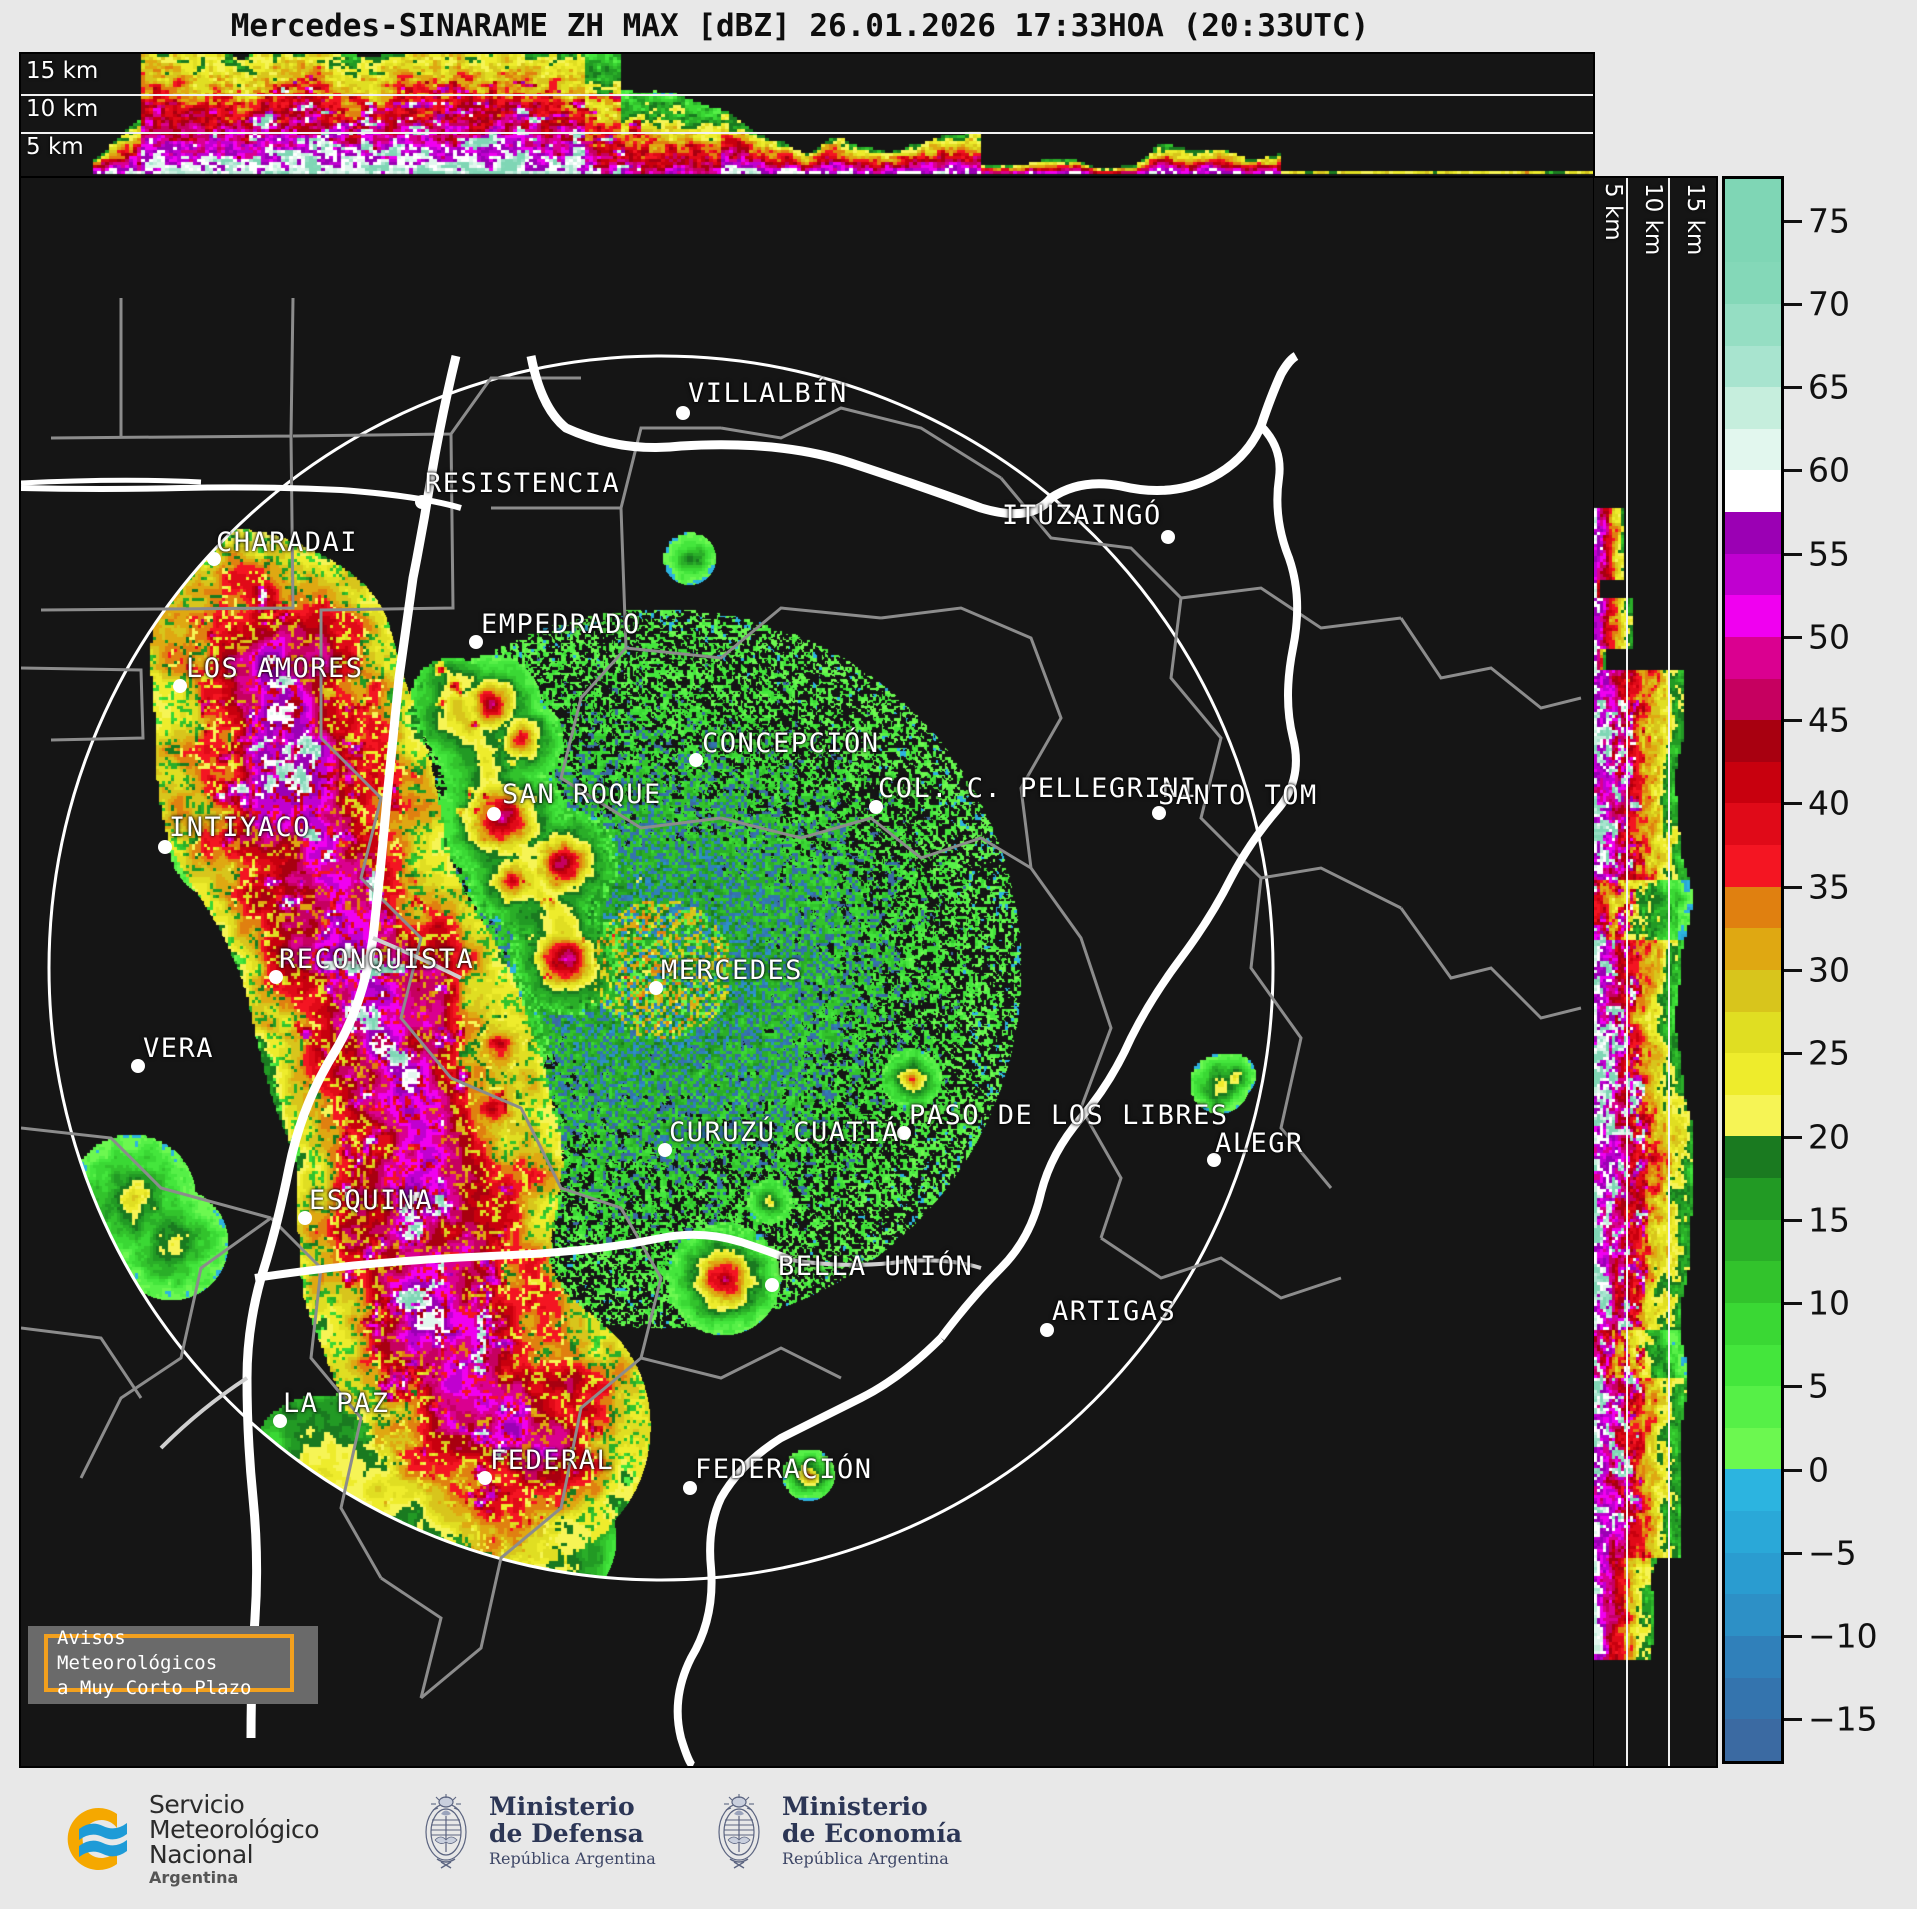  I want to click on defensa-line-2: de Defensa, so click(566, 1833).